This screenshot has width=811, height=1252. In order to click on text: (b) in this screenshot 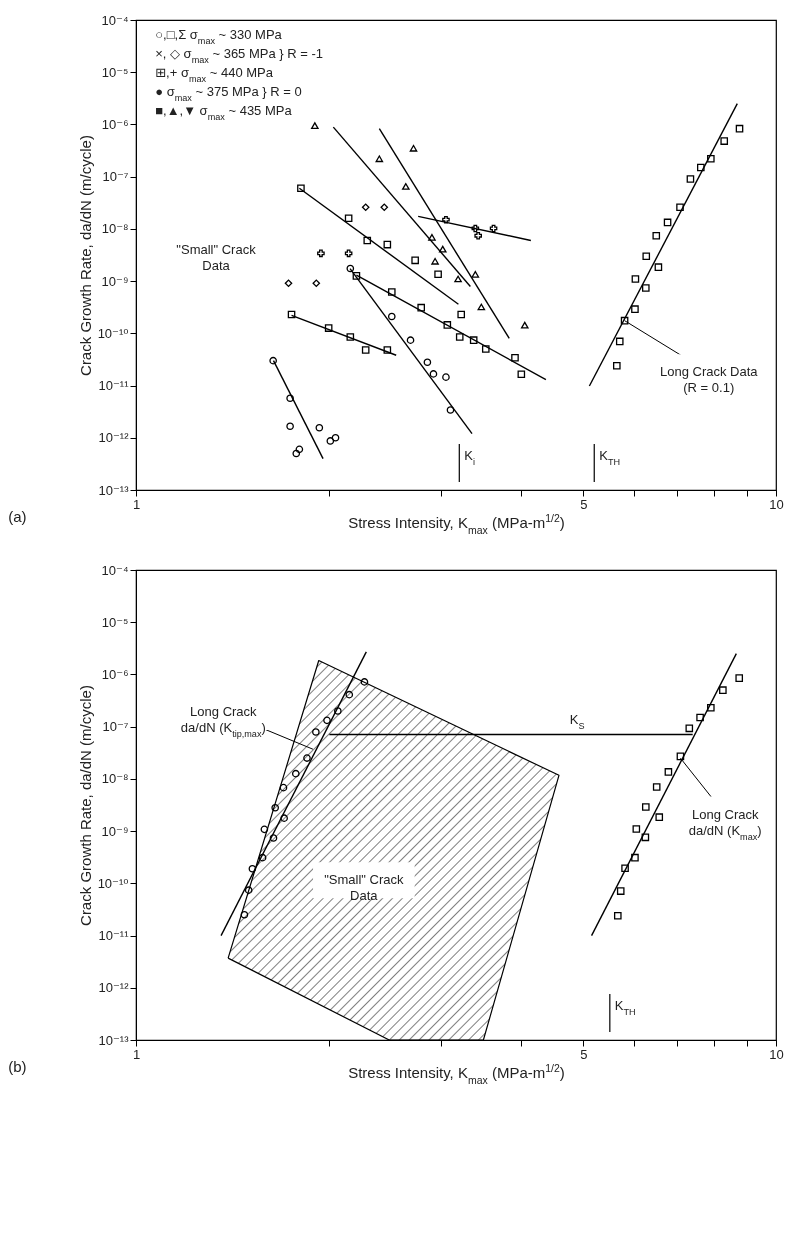, I will do `click(17, 1066)`.